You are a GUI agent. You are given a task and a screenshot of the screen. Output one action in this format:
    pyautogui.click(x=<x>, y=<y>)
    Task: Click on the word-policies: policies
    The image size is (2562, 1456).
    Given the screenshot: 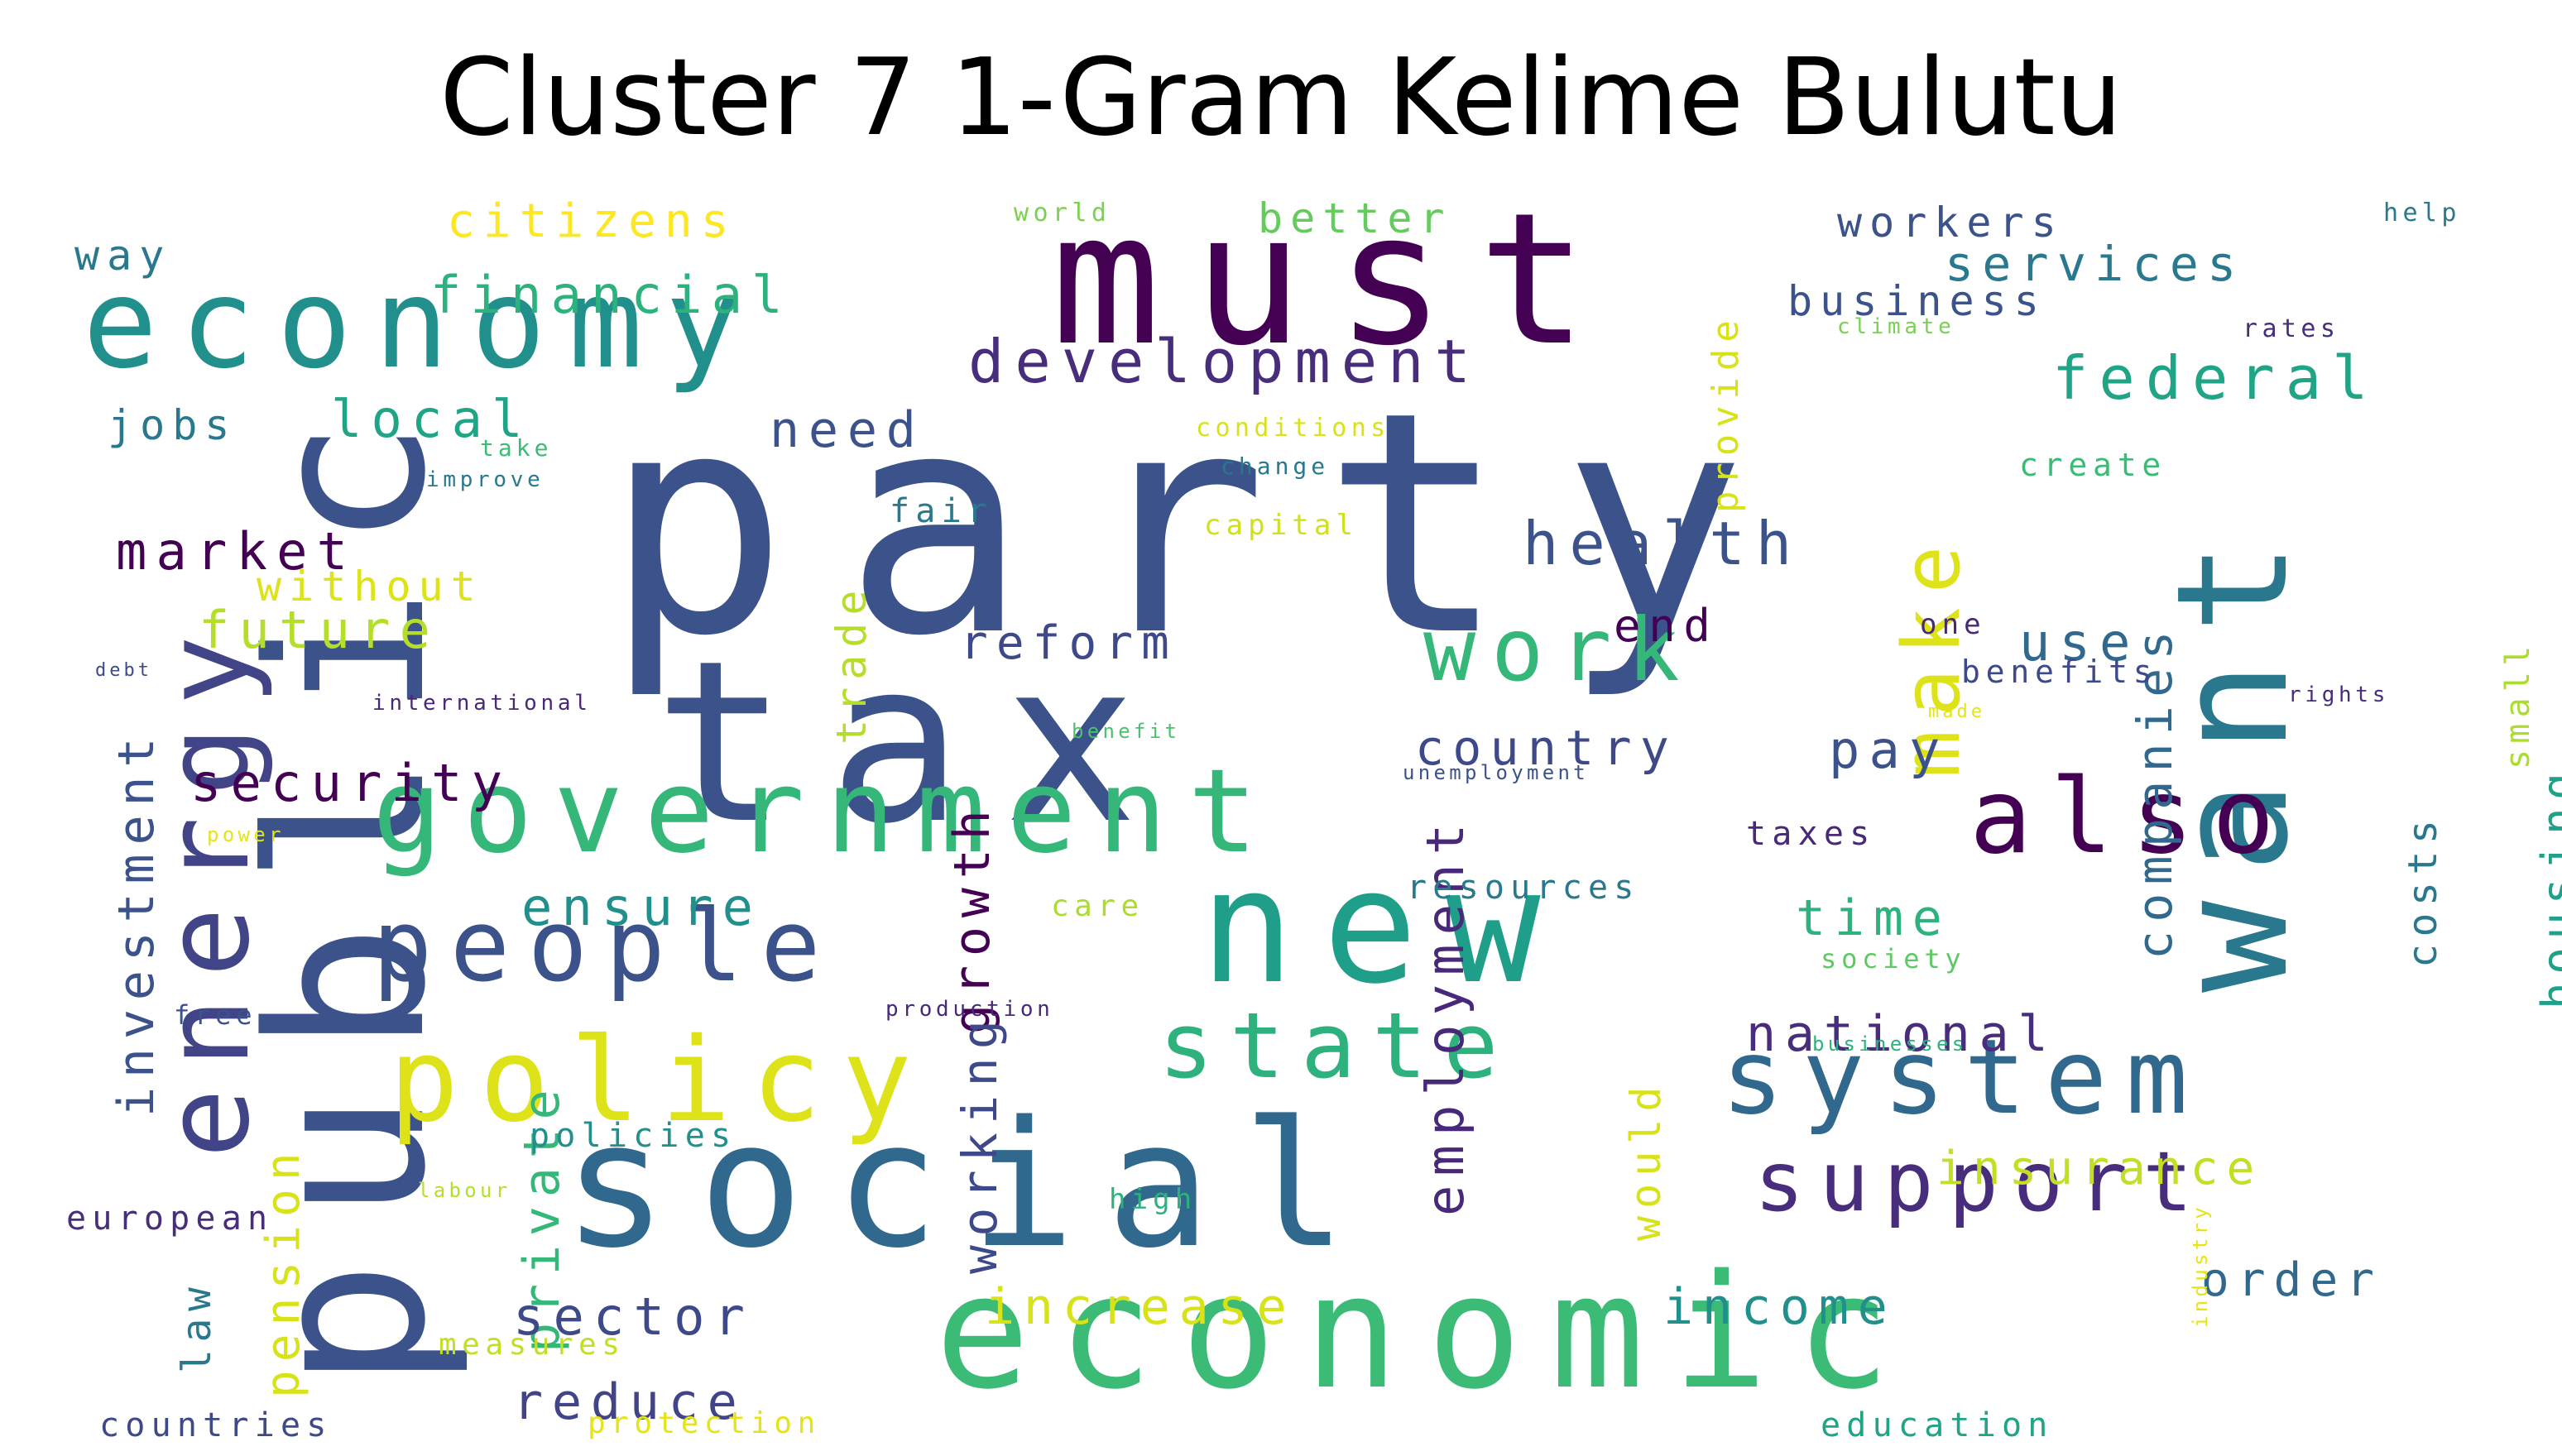 What is the action you would take?
    pyautogui.click(x=633, y=1136)
    